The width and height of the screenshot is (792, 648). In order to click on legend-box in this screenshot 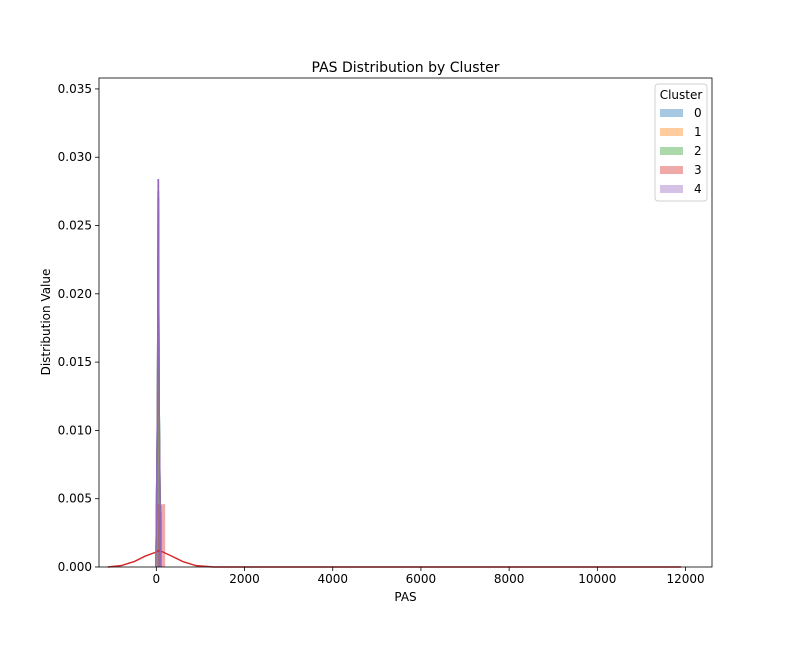, I will do `click(681, 142)`.